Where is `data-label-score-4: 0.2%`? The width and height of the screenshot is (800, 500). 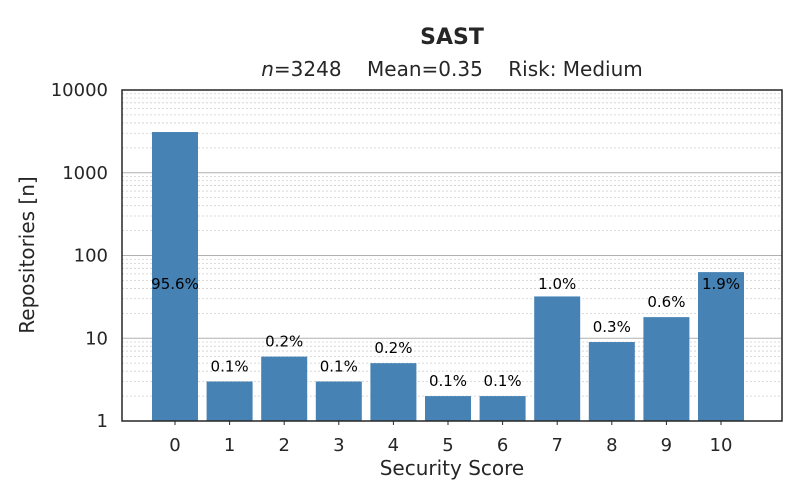 data-label-score-4: 0.2% is located at coordinates (393, 348).